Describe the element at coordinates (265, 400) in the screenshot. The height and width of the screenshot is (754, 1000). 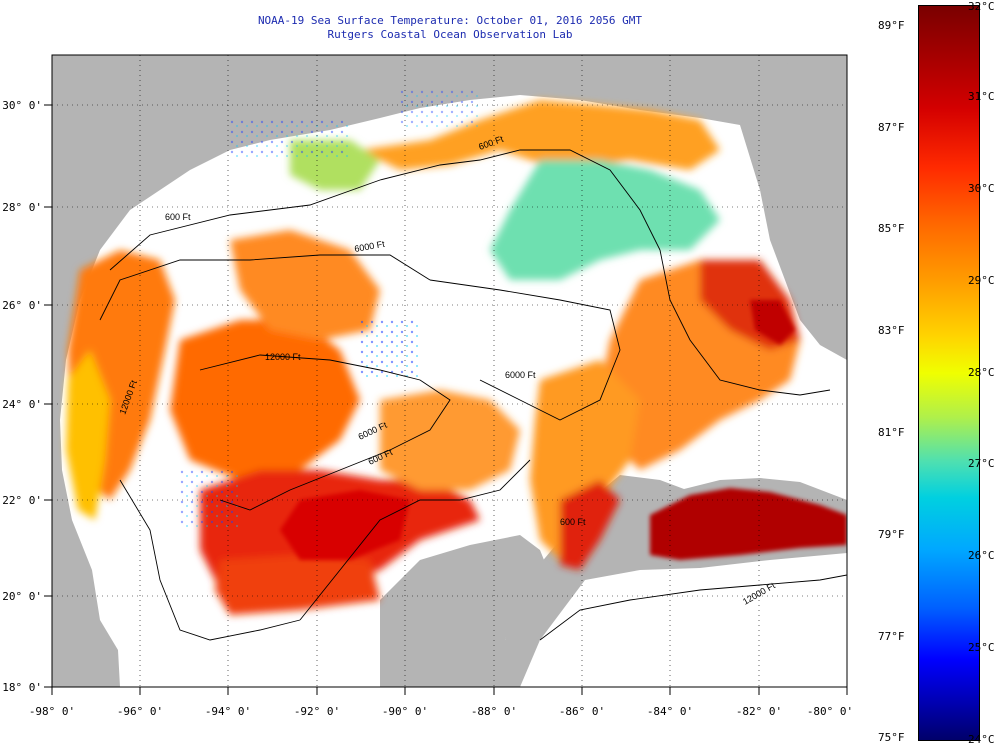
I see `sst-central-west` at that location.